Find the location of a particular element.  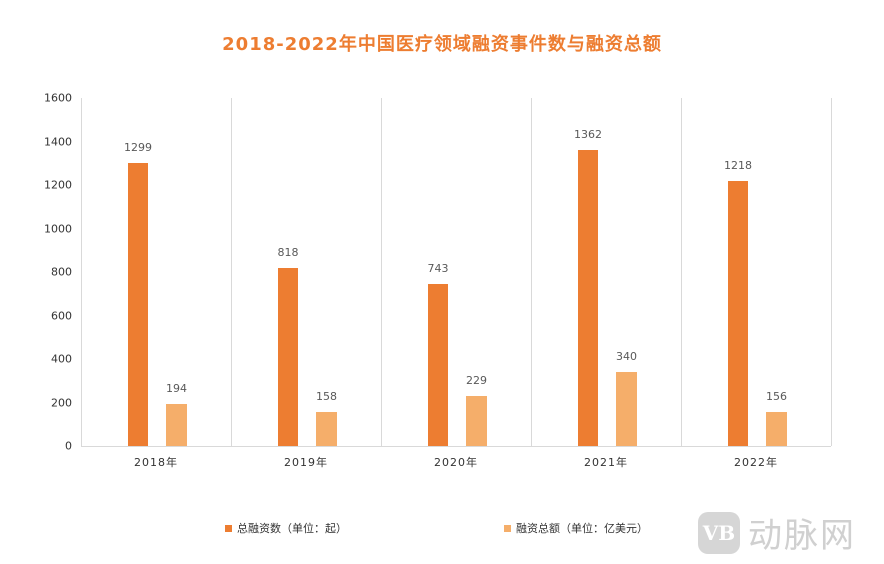

watermark-text: 动脉网 is located at coordinates (802, 536).